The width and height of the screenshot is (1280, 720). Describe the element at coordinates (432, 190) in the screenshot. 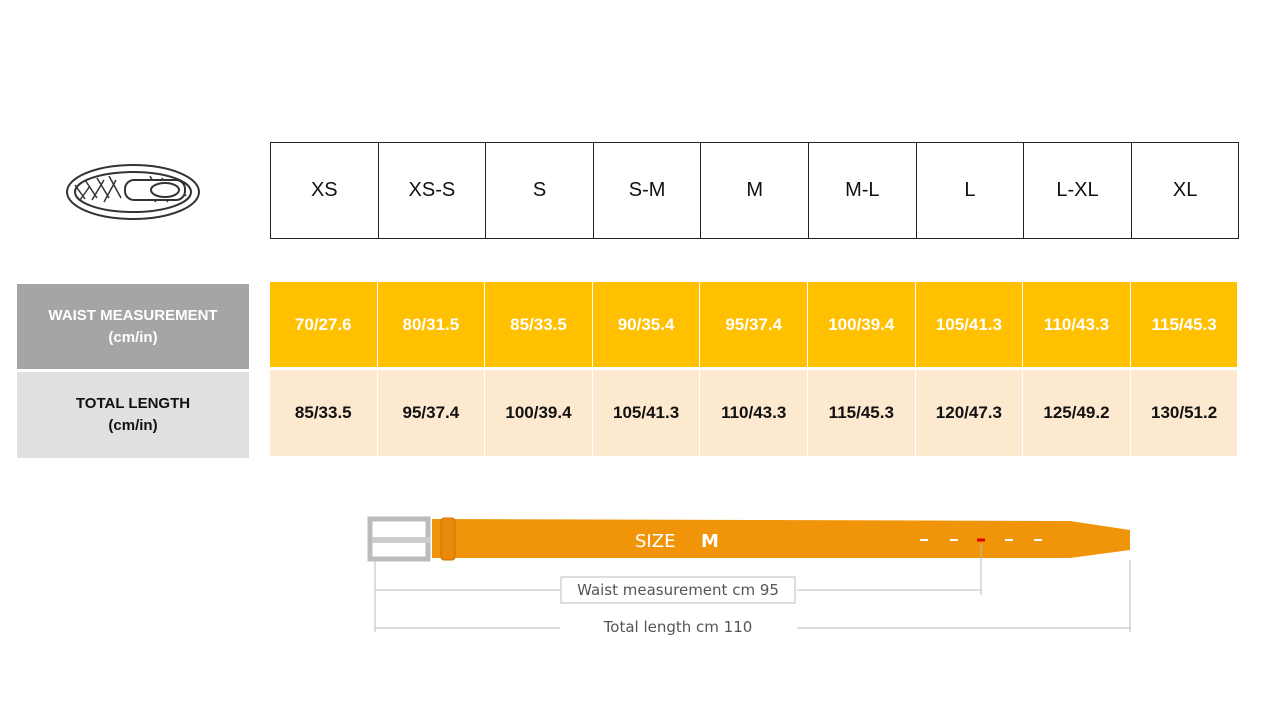

I see `size-header: XS-S` at that location.